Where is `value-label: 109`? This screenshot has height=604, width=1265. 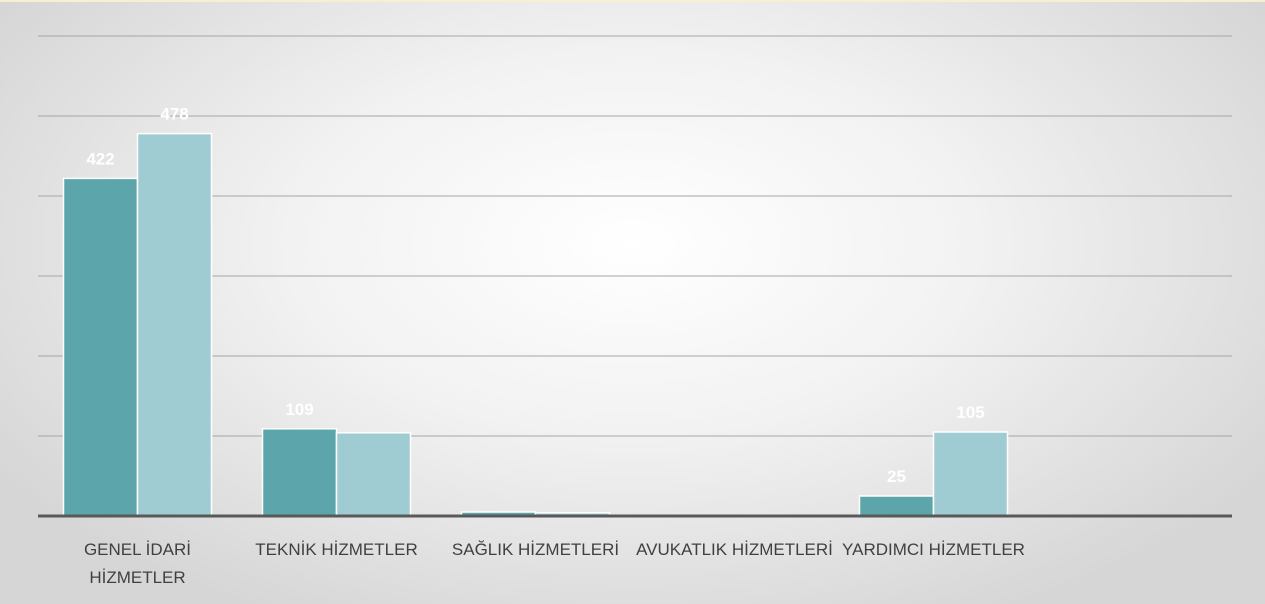
value-label: 109 is located at coordinates (299, 409).